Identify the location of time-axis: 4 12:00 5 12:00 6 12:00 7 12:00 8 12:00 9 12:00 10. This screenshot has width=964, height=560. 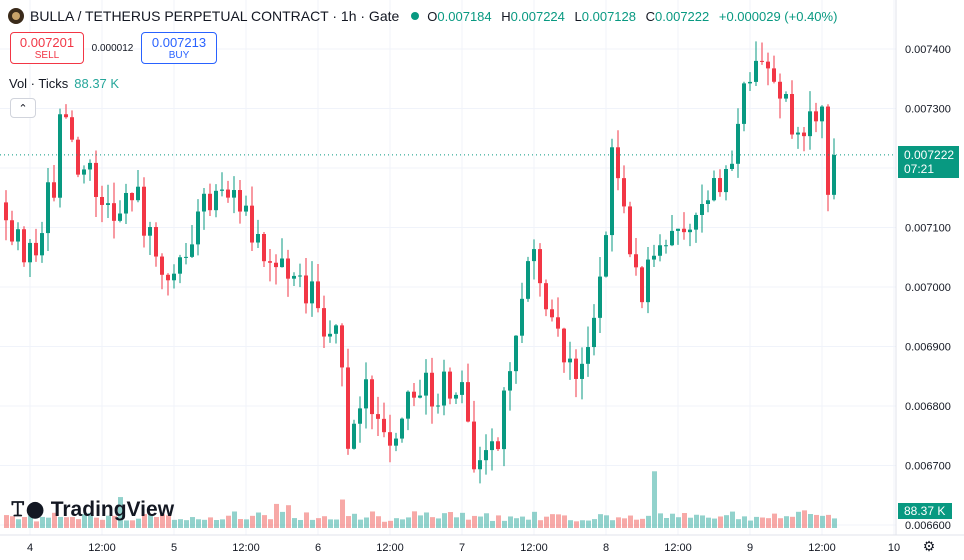
(463, 548).